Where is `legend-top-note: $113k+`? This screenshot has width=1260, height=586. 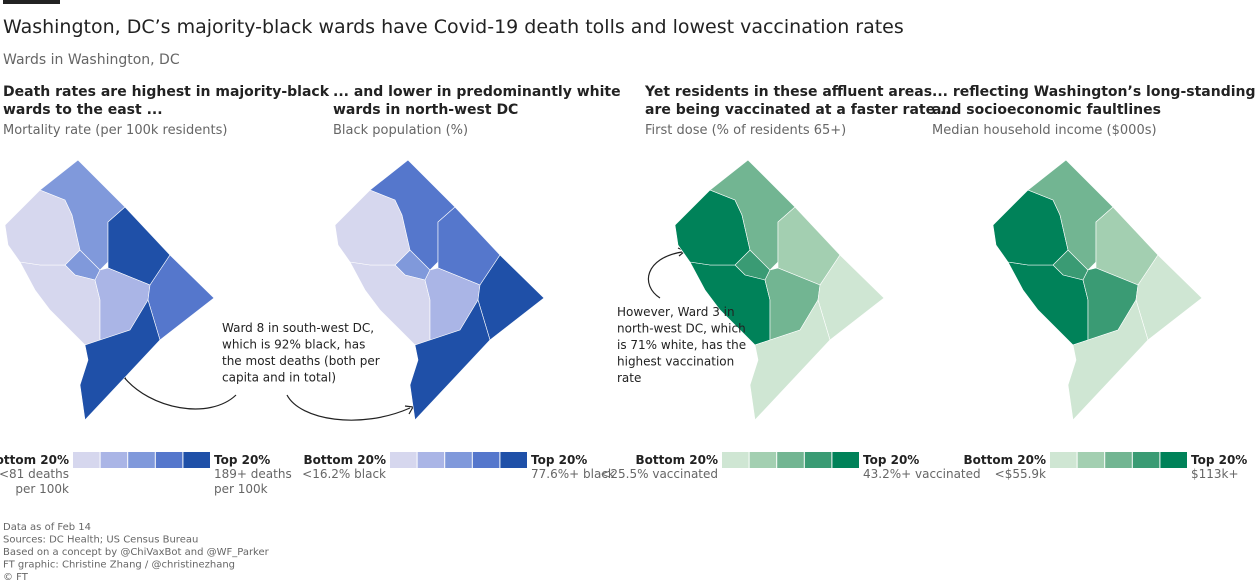
legend-top-note: $113k+ is located at coordinates (1215, 474).